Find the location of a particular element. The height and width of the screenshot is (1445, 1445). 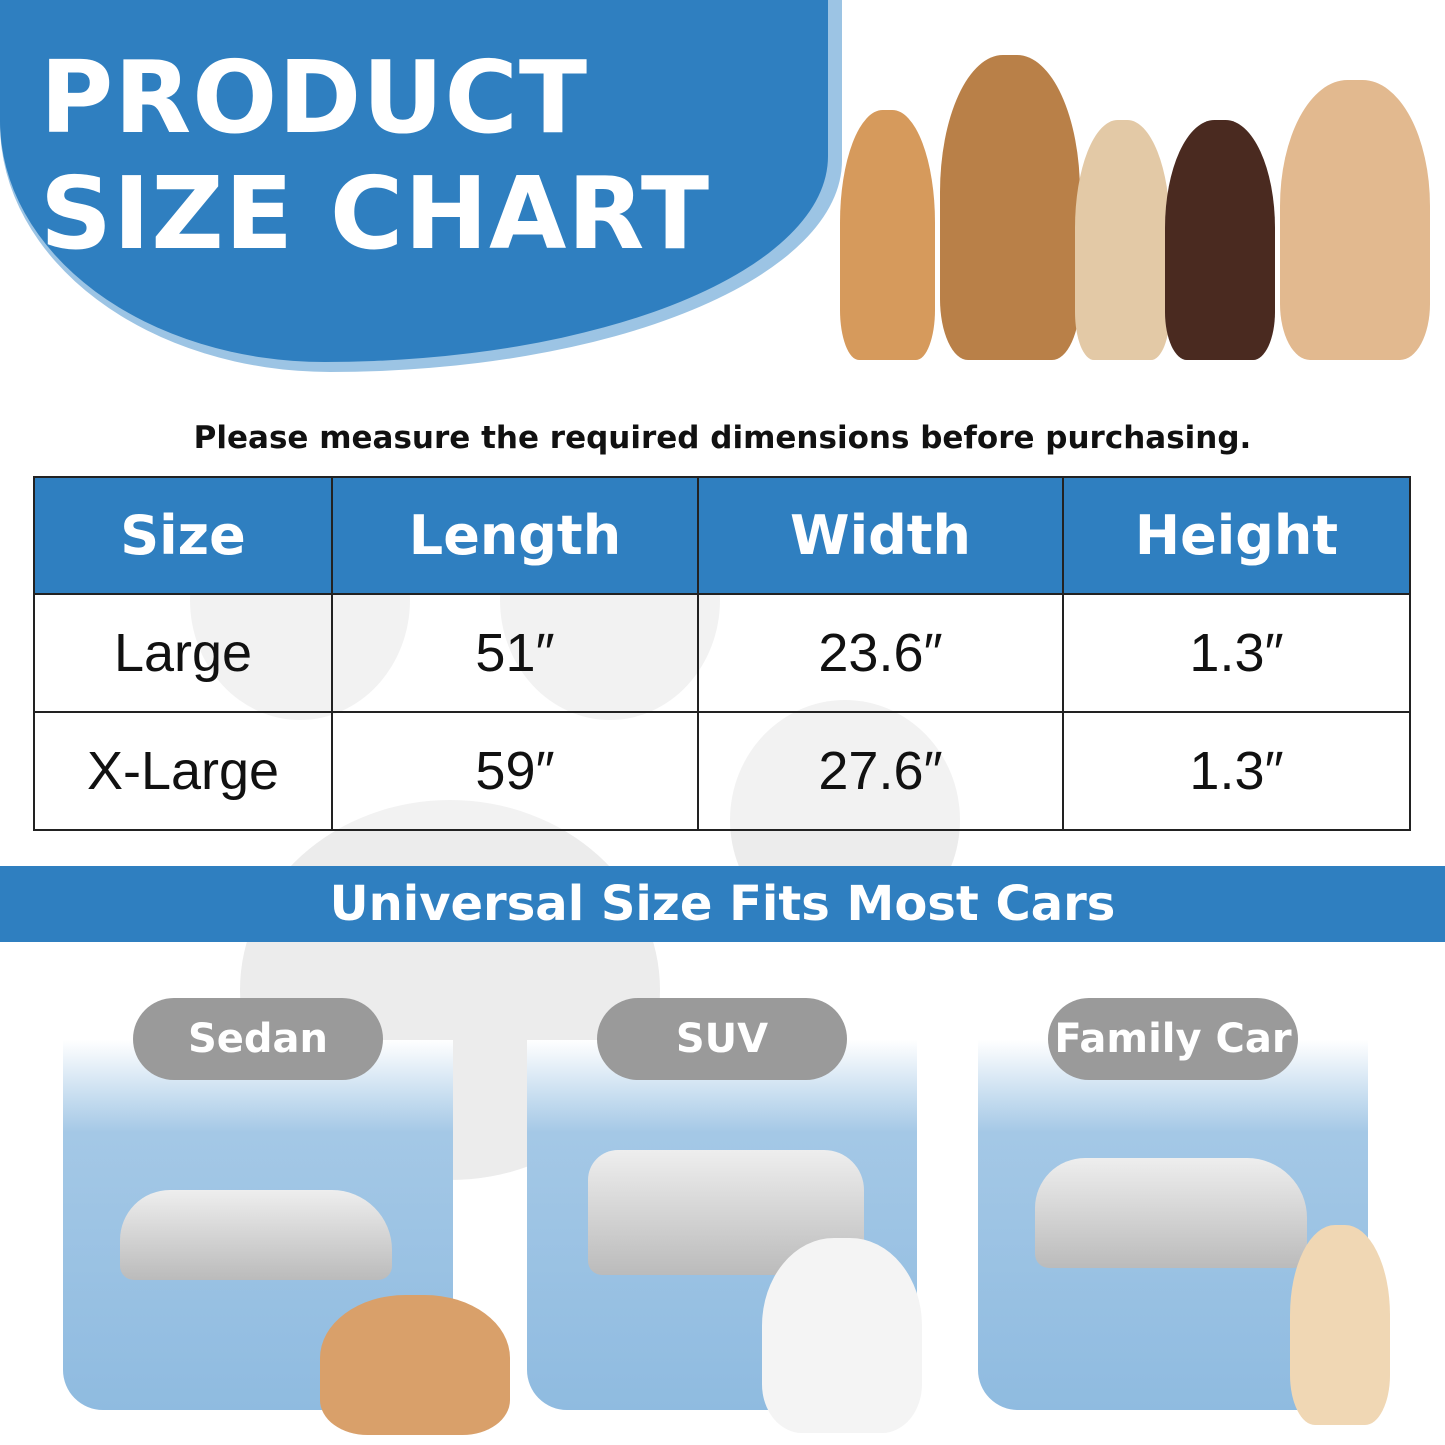

table-header-row: Size Length Width Height is located at coordinates (722, 535).